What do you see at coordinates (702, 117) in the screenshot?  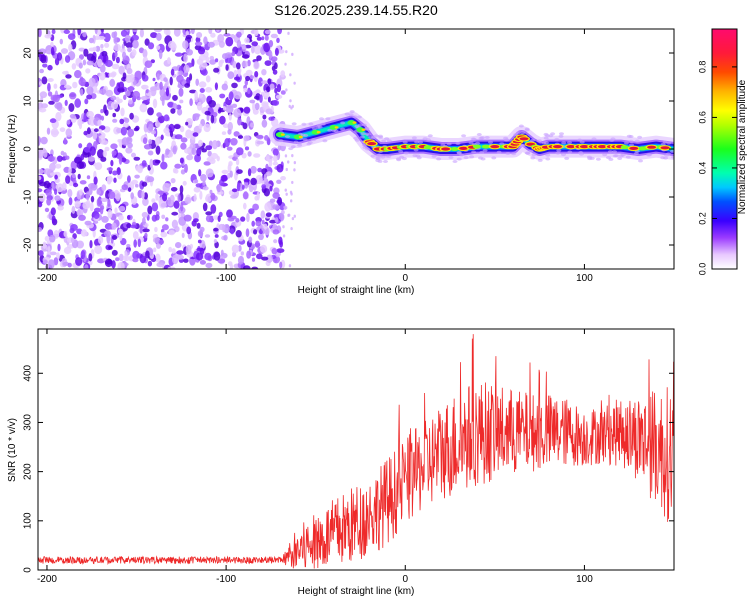 I see `colorbar-tick-label: 0.6` at bounding box center [702, 117].